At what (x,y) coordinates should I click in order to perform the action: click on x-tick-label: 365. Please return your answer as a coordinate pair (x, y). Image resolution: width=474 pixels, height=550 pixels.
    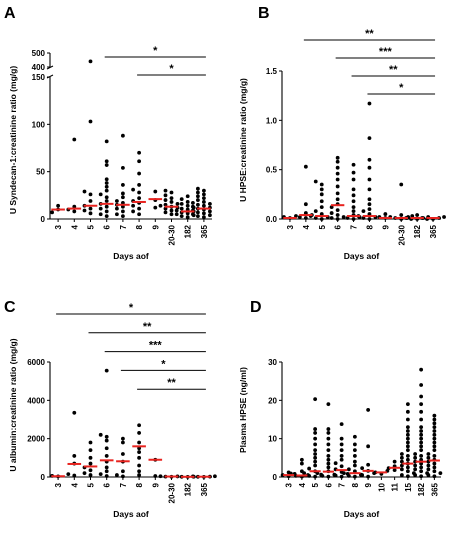
    Looking at the image, I should click on (433, 231).